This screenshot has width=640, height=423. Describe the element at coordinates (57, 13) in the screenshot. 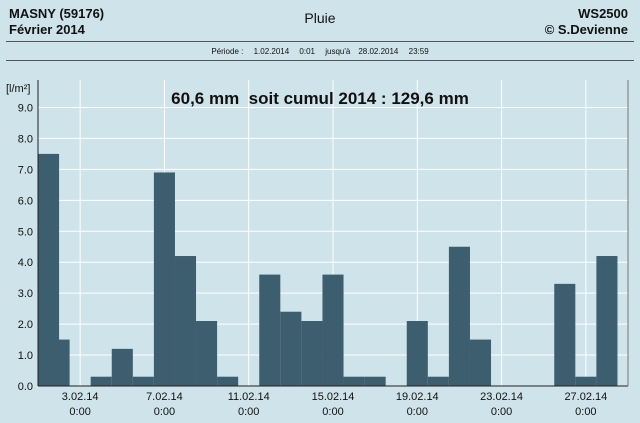

I see `station-name: MASNY (59176)` at that location.